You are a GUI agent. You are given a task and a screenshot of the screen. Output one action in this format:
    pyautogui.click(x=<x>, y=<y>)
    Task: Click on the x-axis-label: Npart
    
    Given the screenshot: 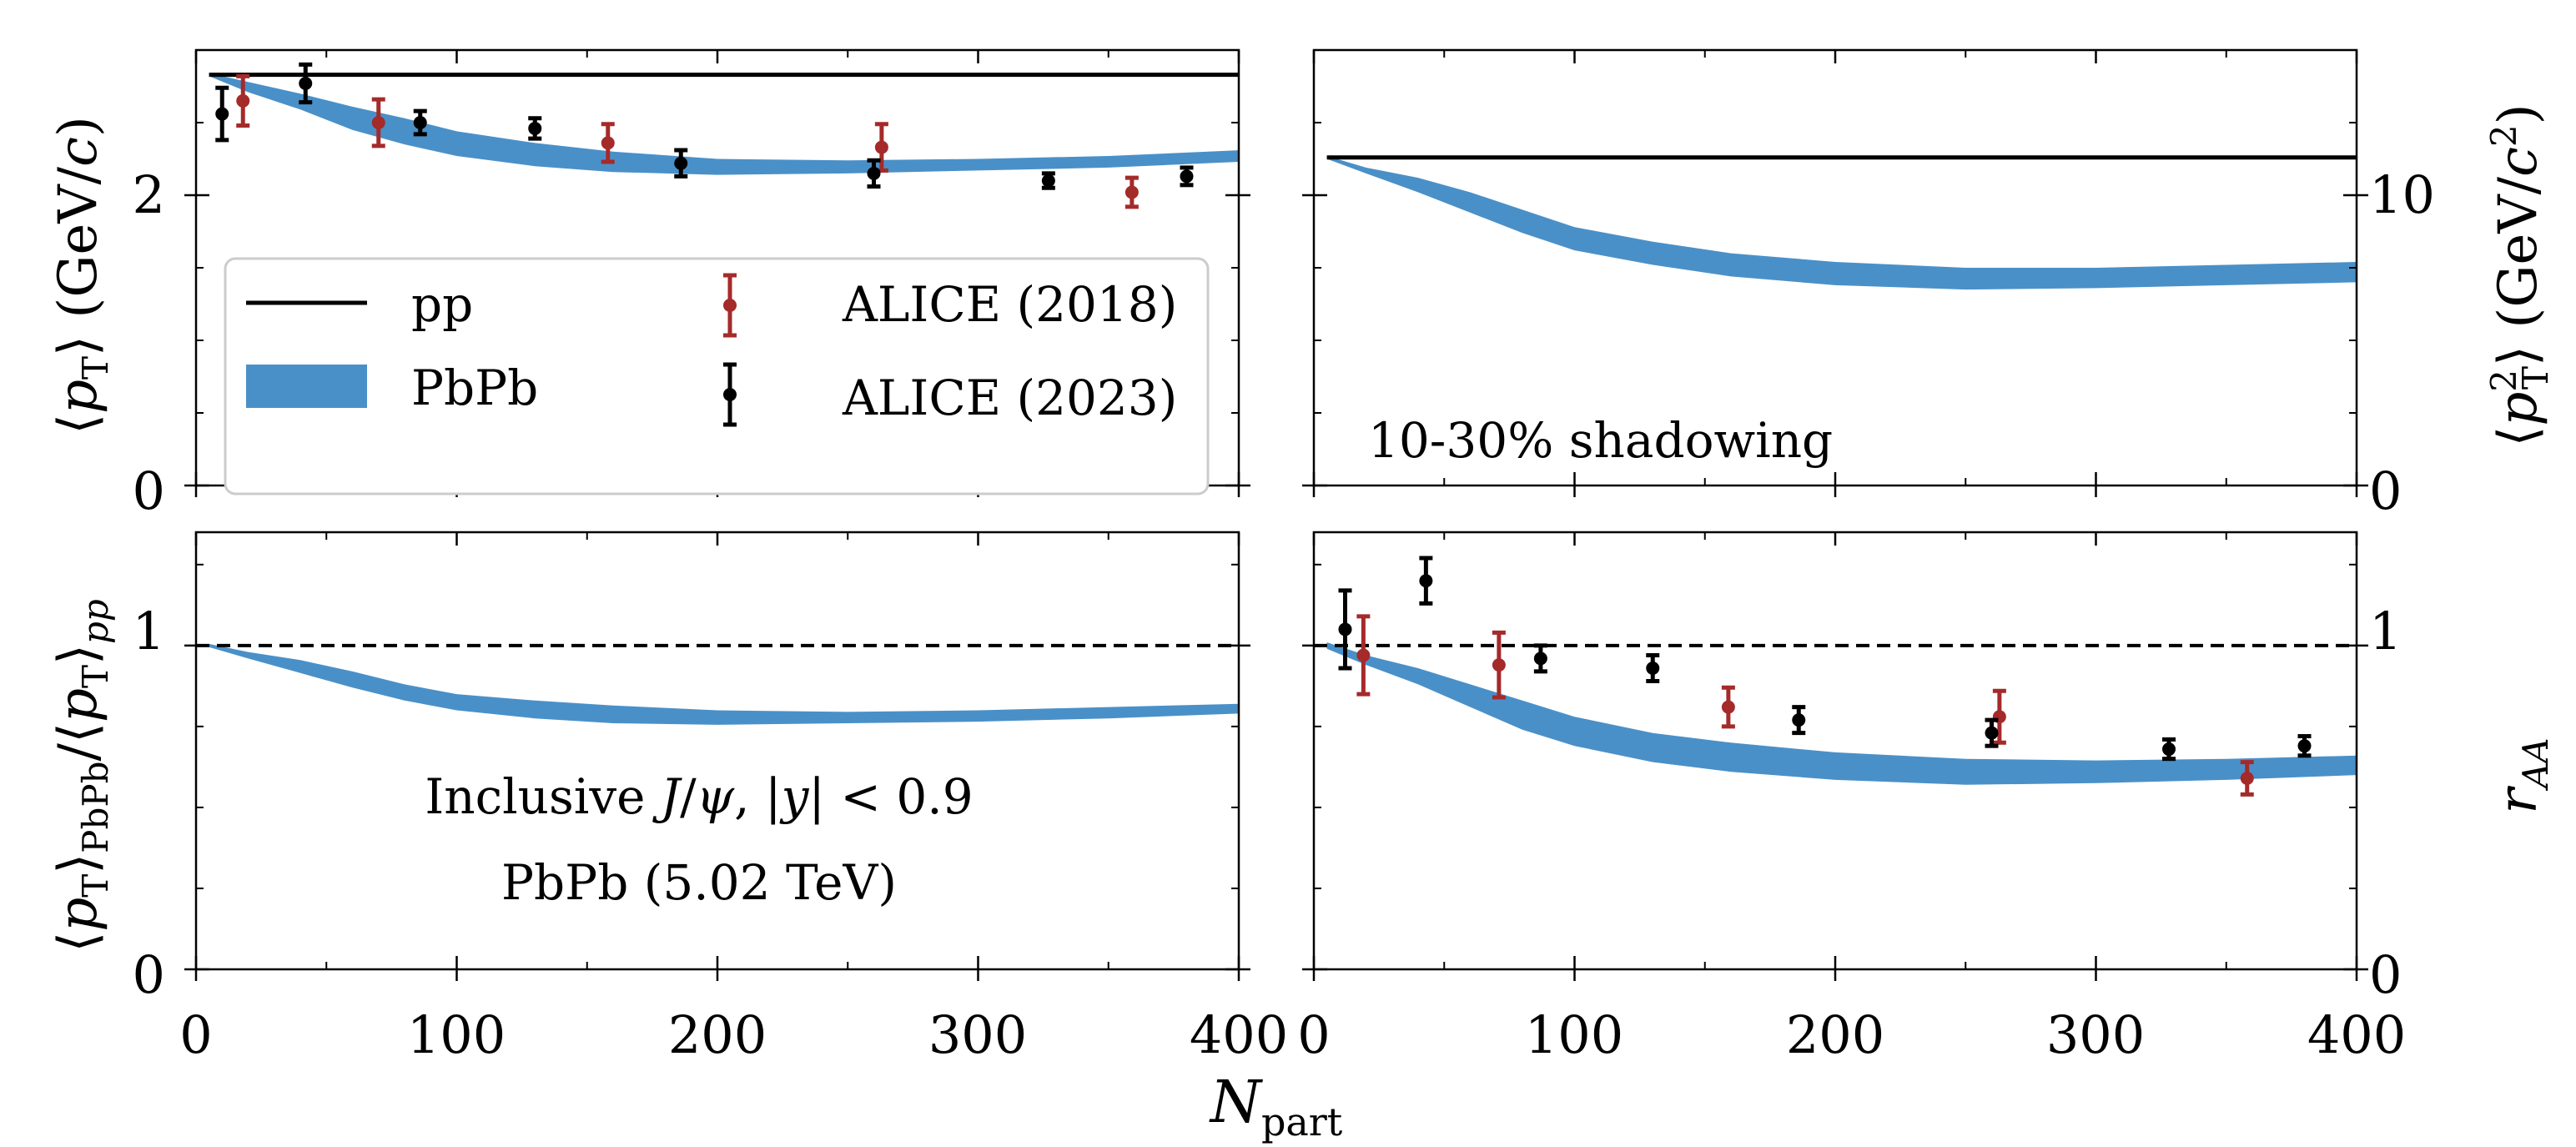 What is the action you would take?
    pyautogui.click(x=1276, y=1106)
    